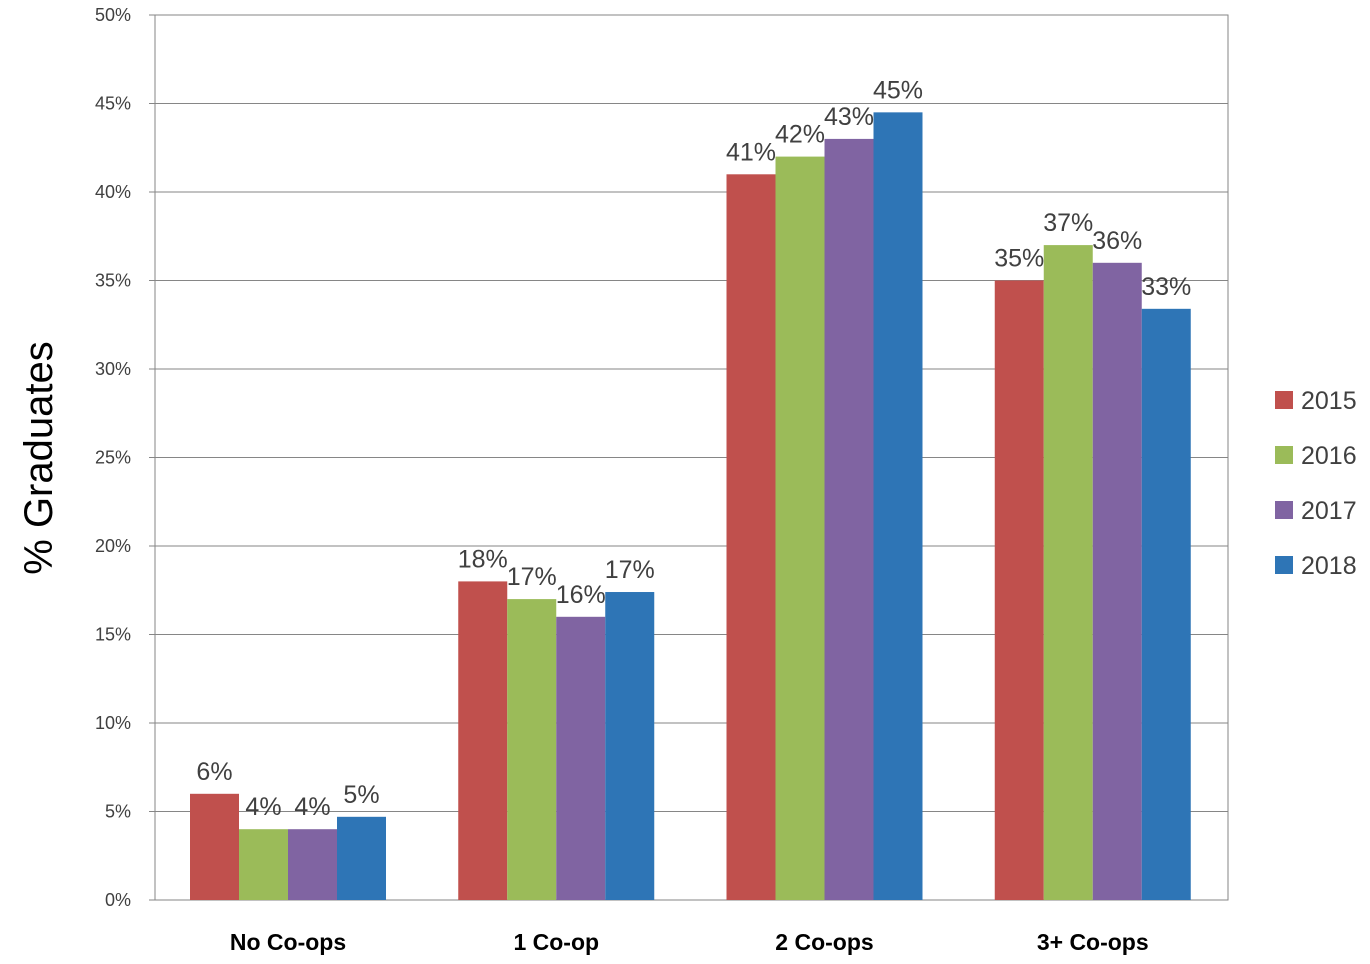  What do you see at coordinates (1329, 566) in the screenshot?
I see `legend-label: 2018` at bounding box center [1329, 566].